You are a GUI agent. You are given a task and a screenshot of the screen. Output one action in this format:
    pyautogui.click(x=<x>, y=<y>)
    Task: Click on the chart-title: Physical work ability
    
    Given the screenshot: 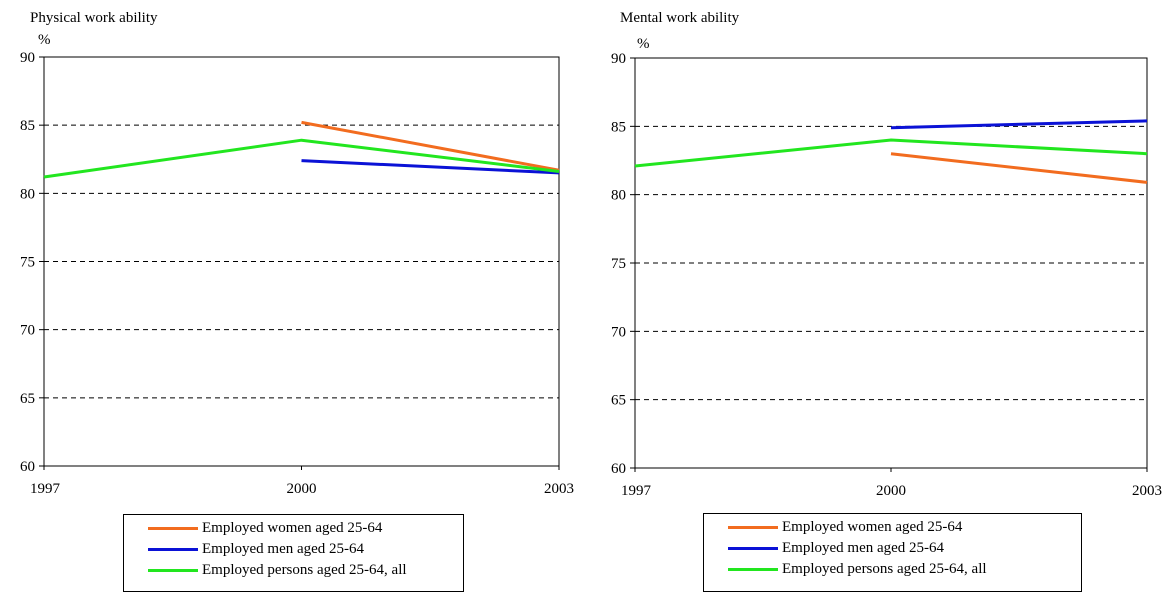 What is the action you would take?
    pyautogui.click(x=94, y=18)
    